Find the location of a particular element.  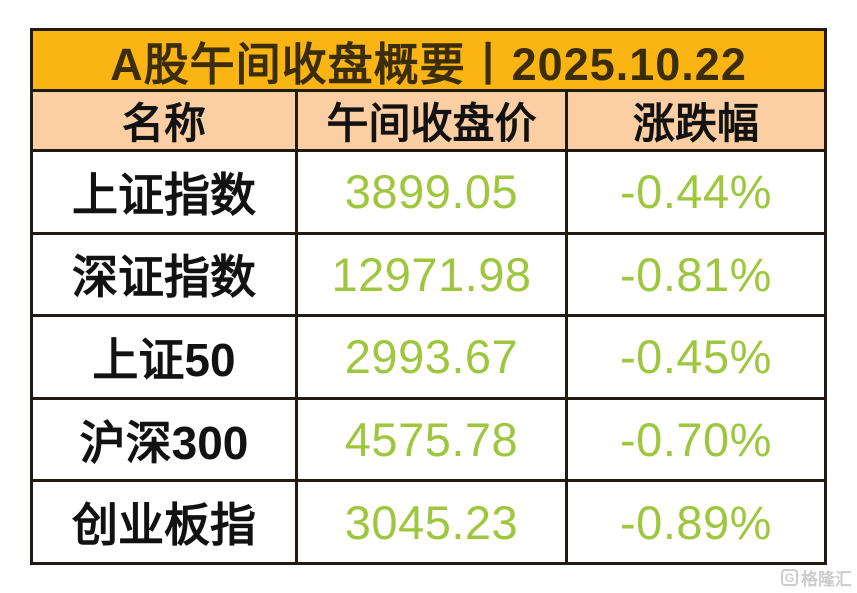

header-name: 名称 is located at coordinates (163, 123).